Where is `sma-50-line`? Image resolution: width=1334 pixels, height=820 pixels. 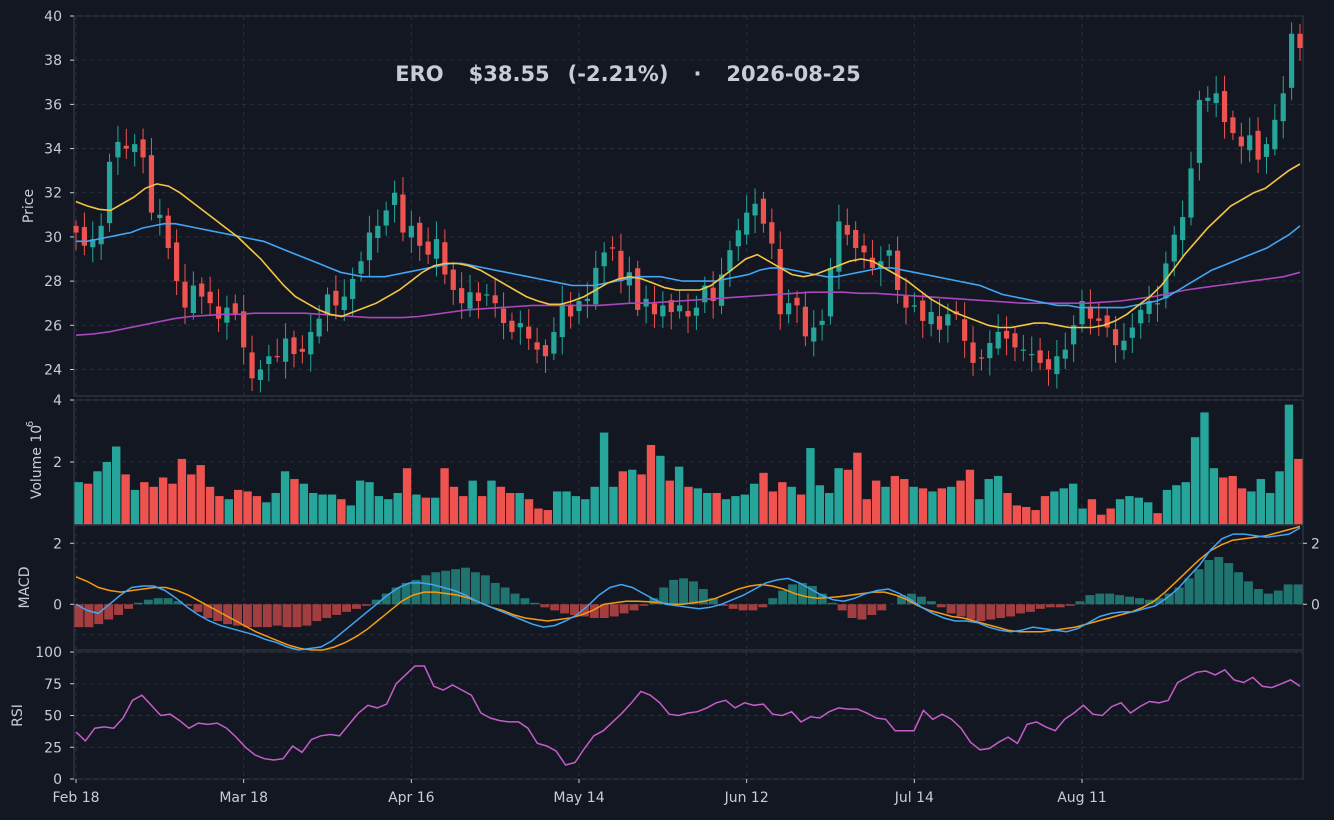 sma-50-line is located at coordinates (688, 265).